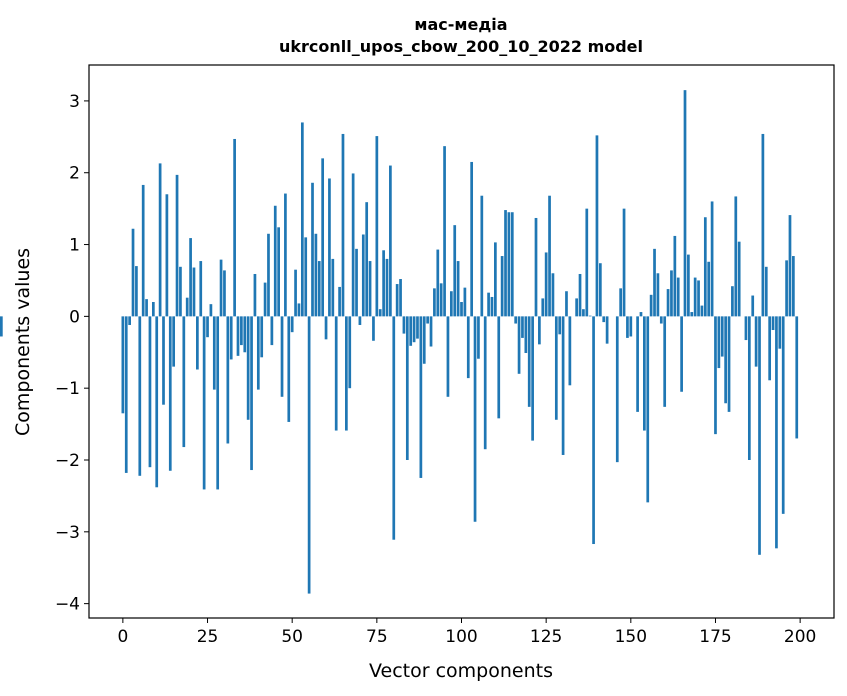  What do you see at coordinates (67, 461) in the screenshot?
I see `y-tick-label: −2` at bounding box center [67, 461].